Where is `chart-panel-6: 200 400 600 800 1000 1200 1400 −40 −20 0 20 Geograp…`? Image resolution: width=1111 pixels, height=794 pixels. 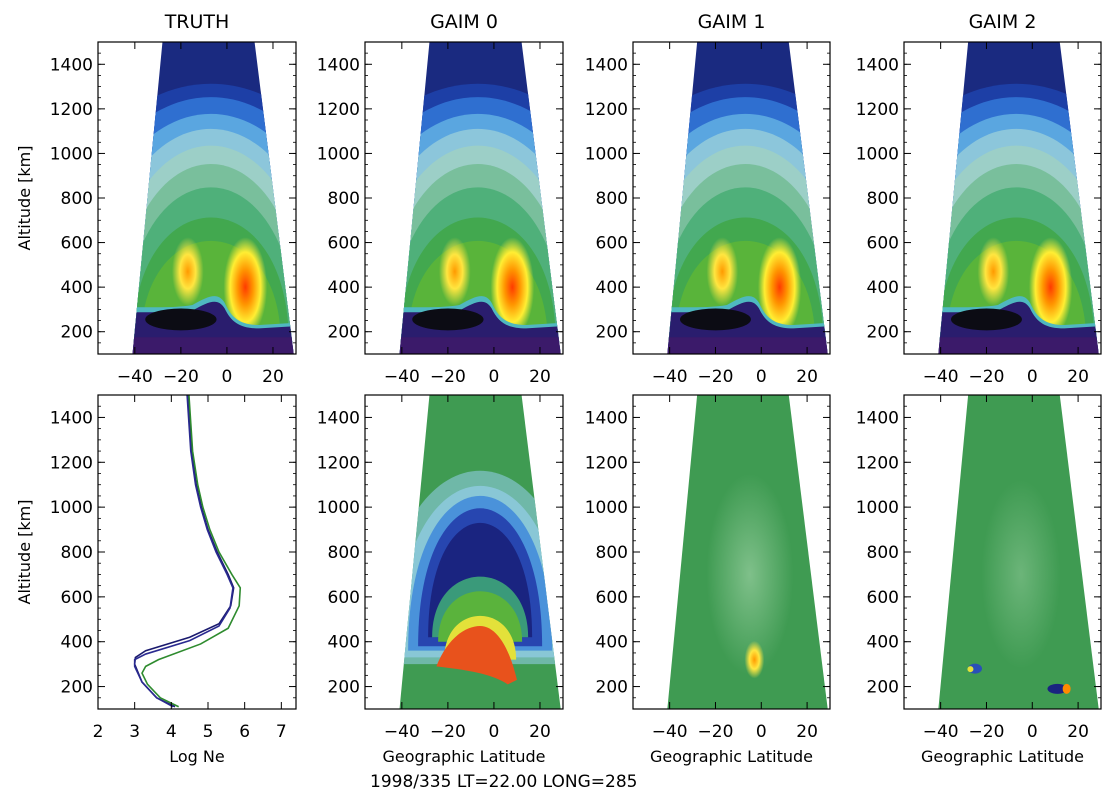
chart-panel-6: 200 400 600 800 1000 1200 1400 −40 −20 0 20 Geograp… is located at coordinates (440, 580).